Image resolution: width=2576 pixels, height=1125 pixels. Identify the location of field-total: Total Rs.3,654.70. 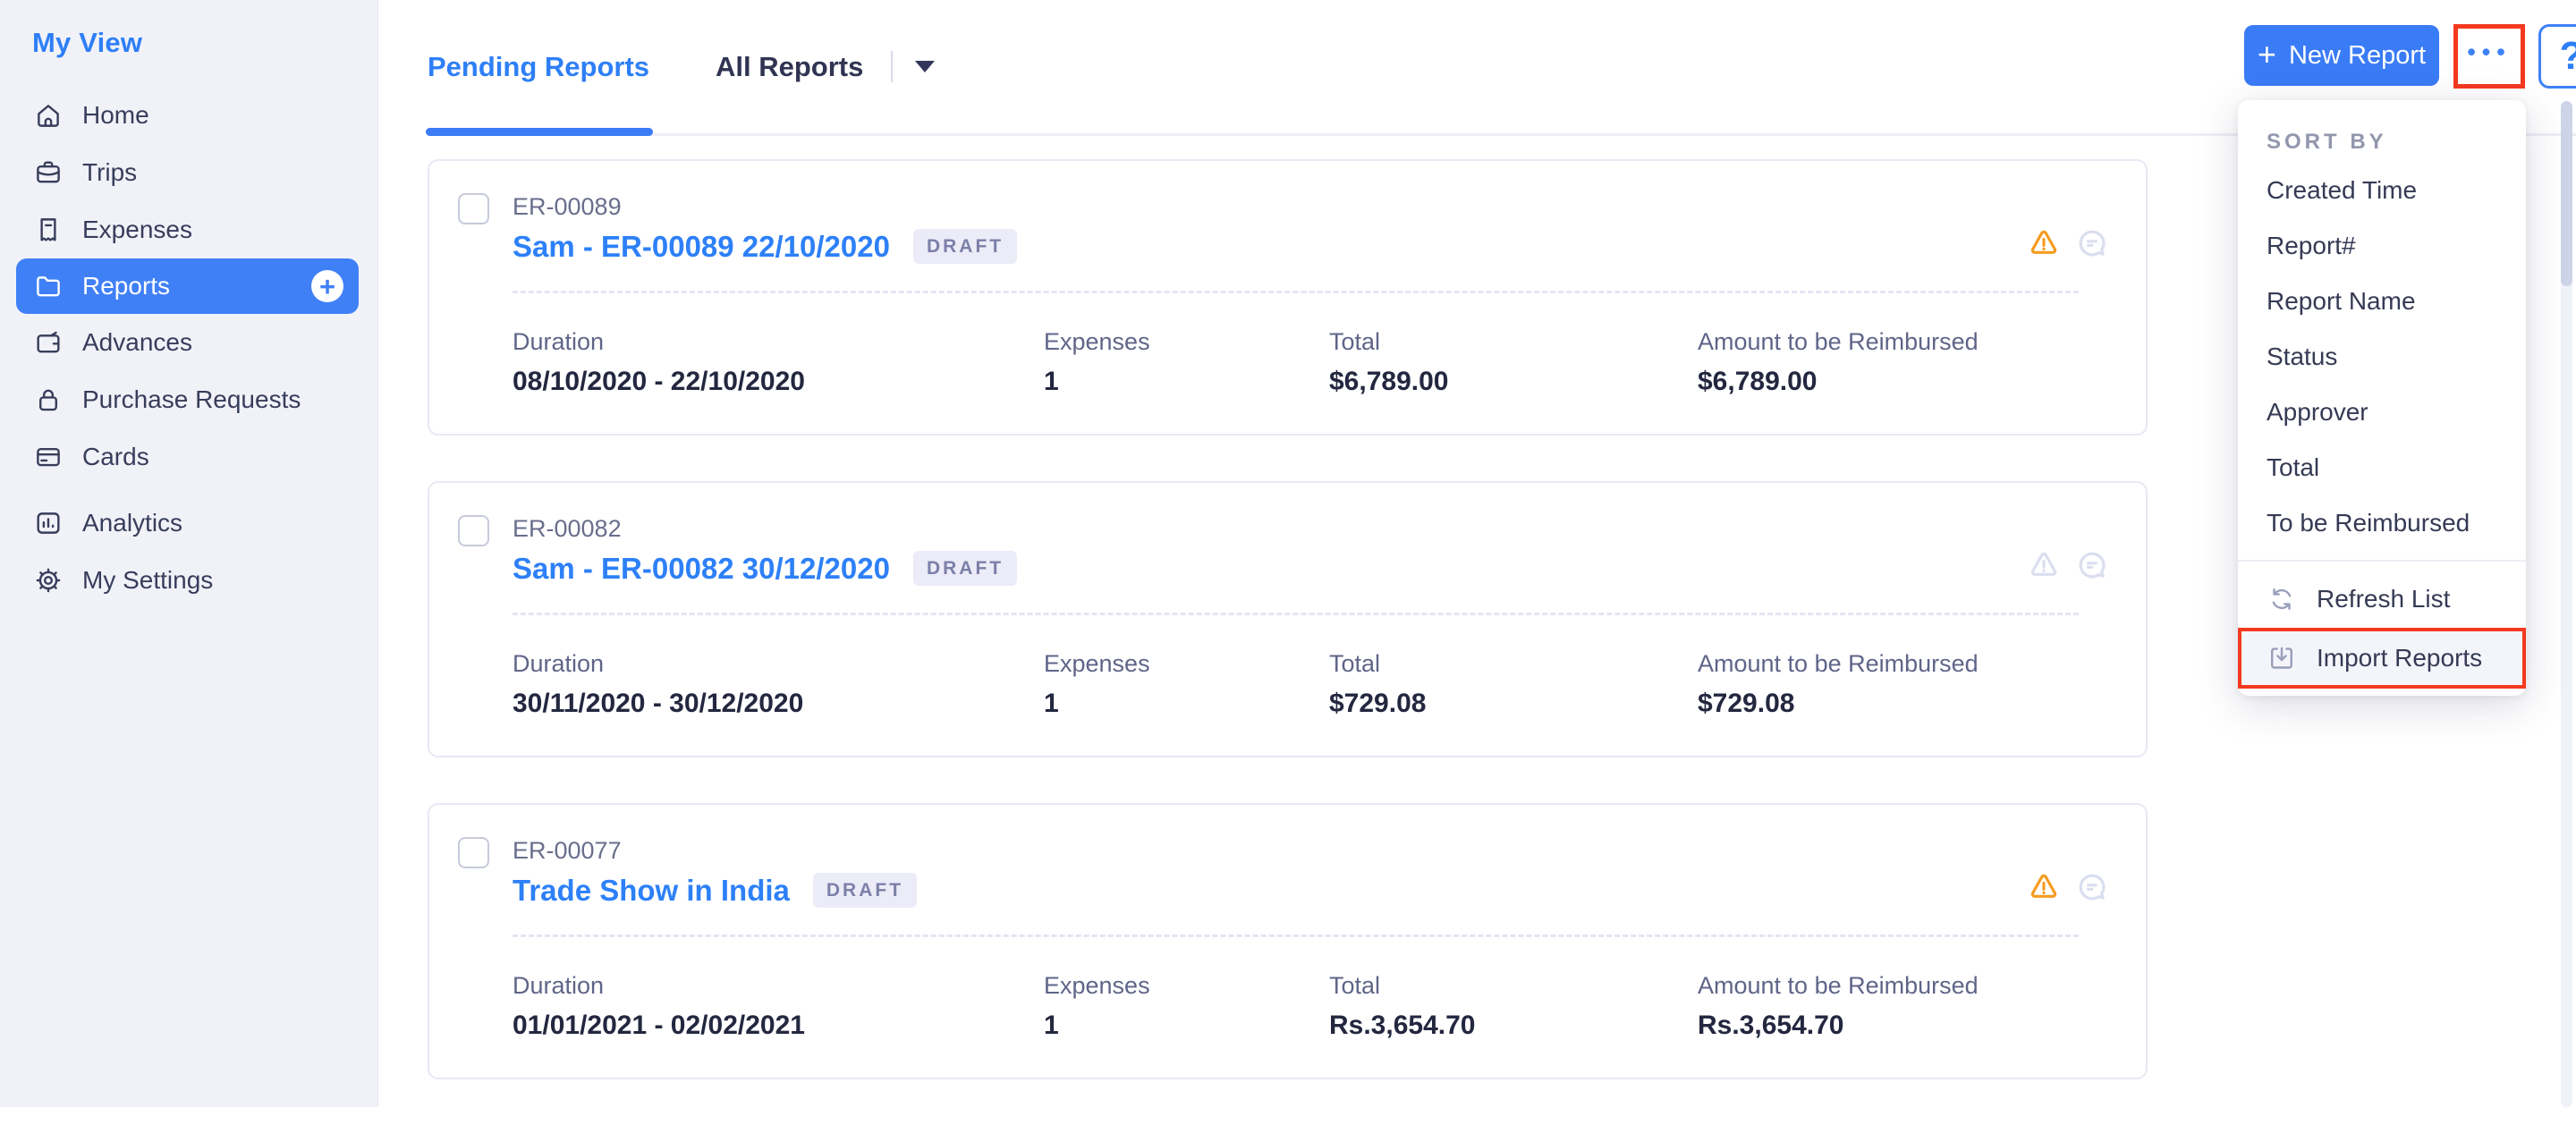
(1513, 1006).